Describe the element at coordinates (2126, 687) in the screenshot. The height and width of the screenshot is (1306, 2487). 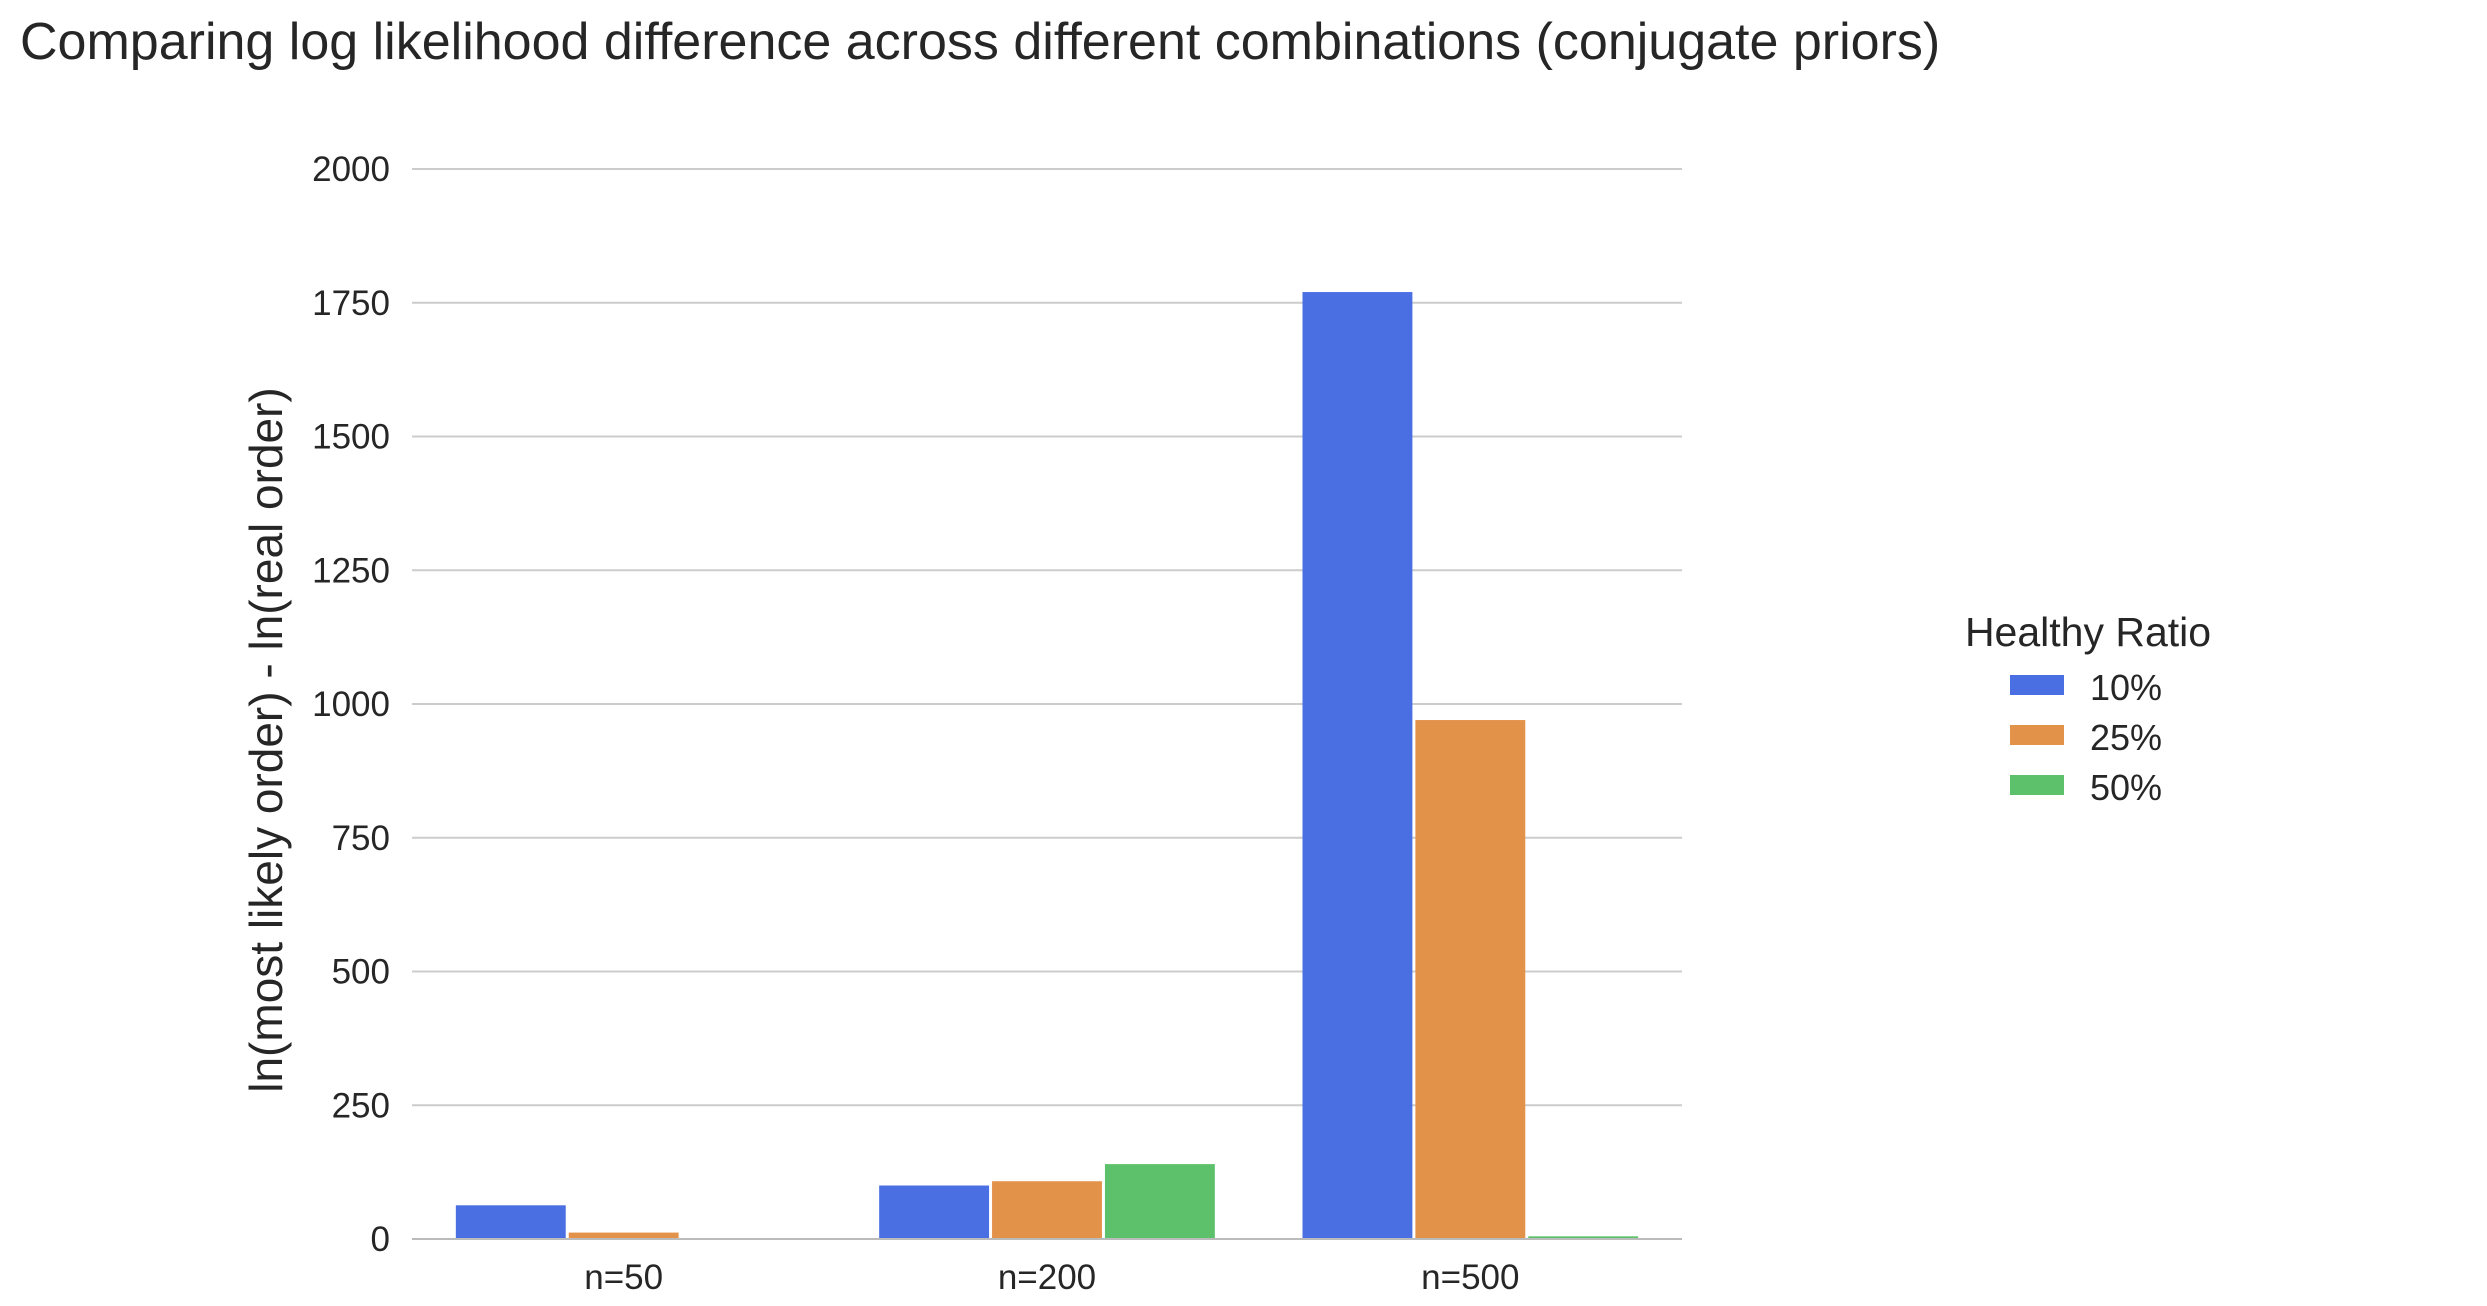
I see `legend-label: 10%` at that location.